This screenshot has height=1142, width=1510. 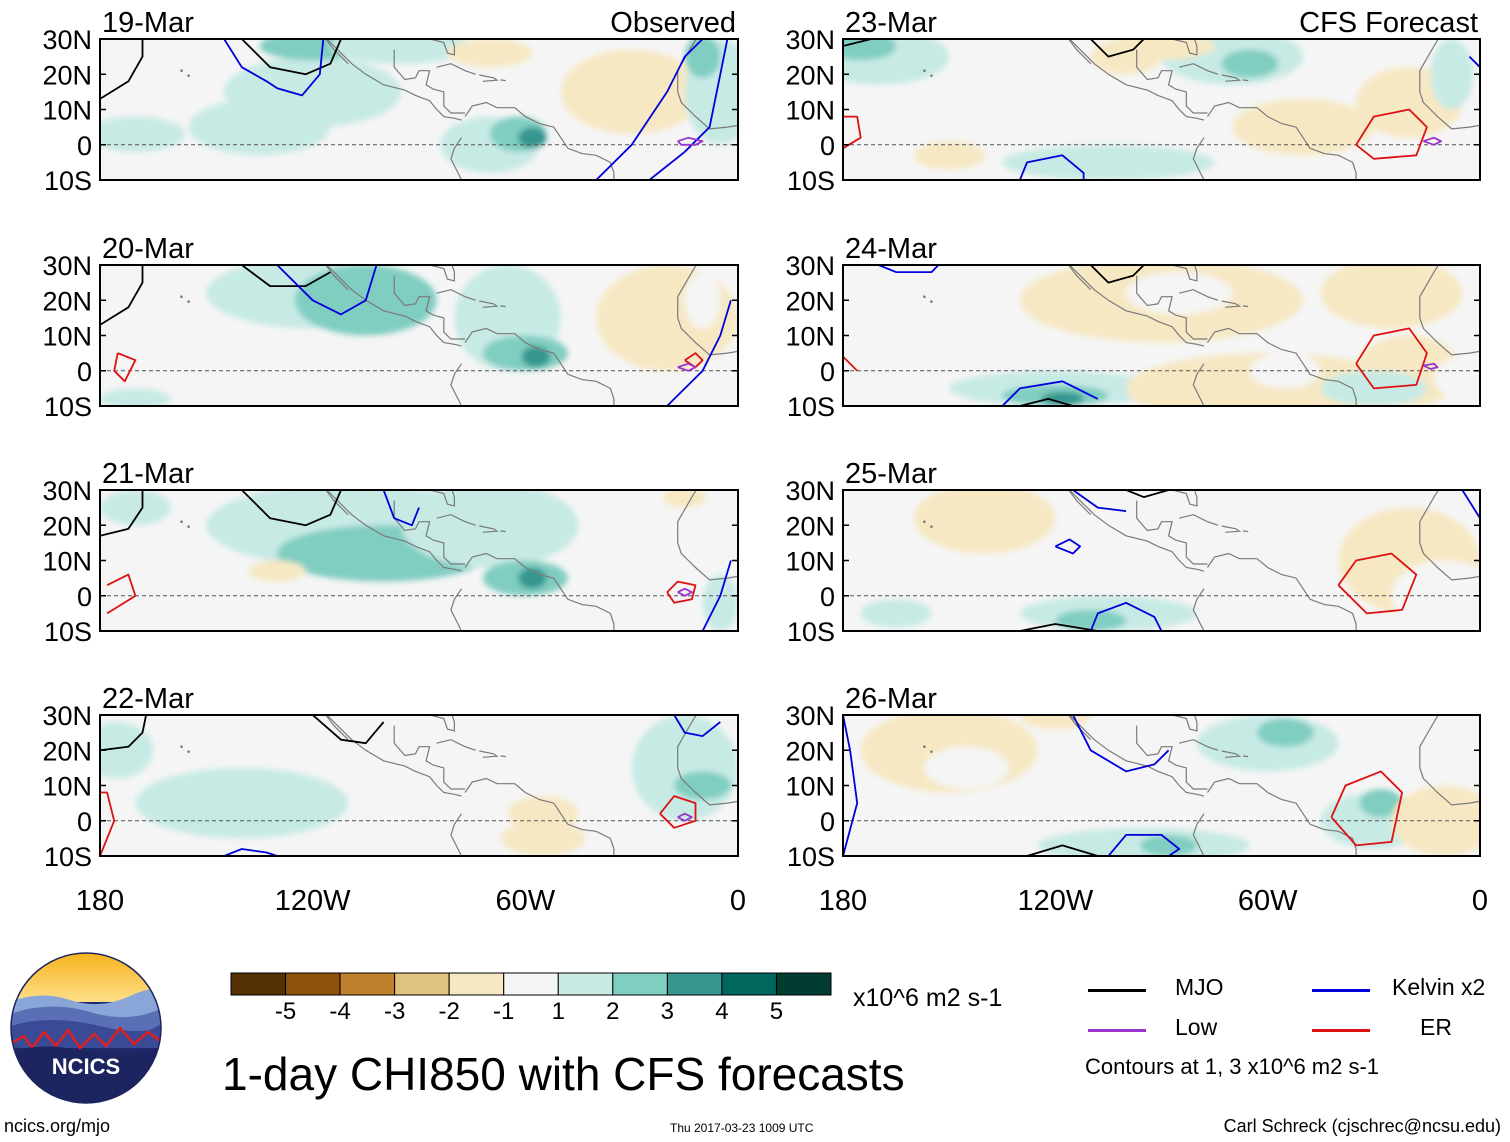 I want to click on map-panel-21-mar: 21-Mar 30N 20N 10N 0 10S, so click(x=390, y=552).